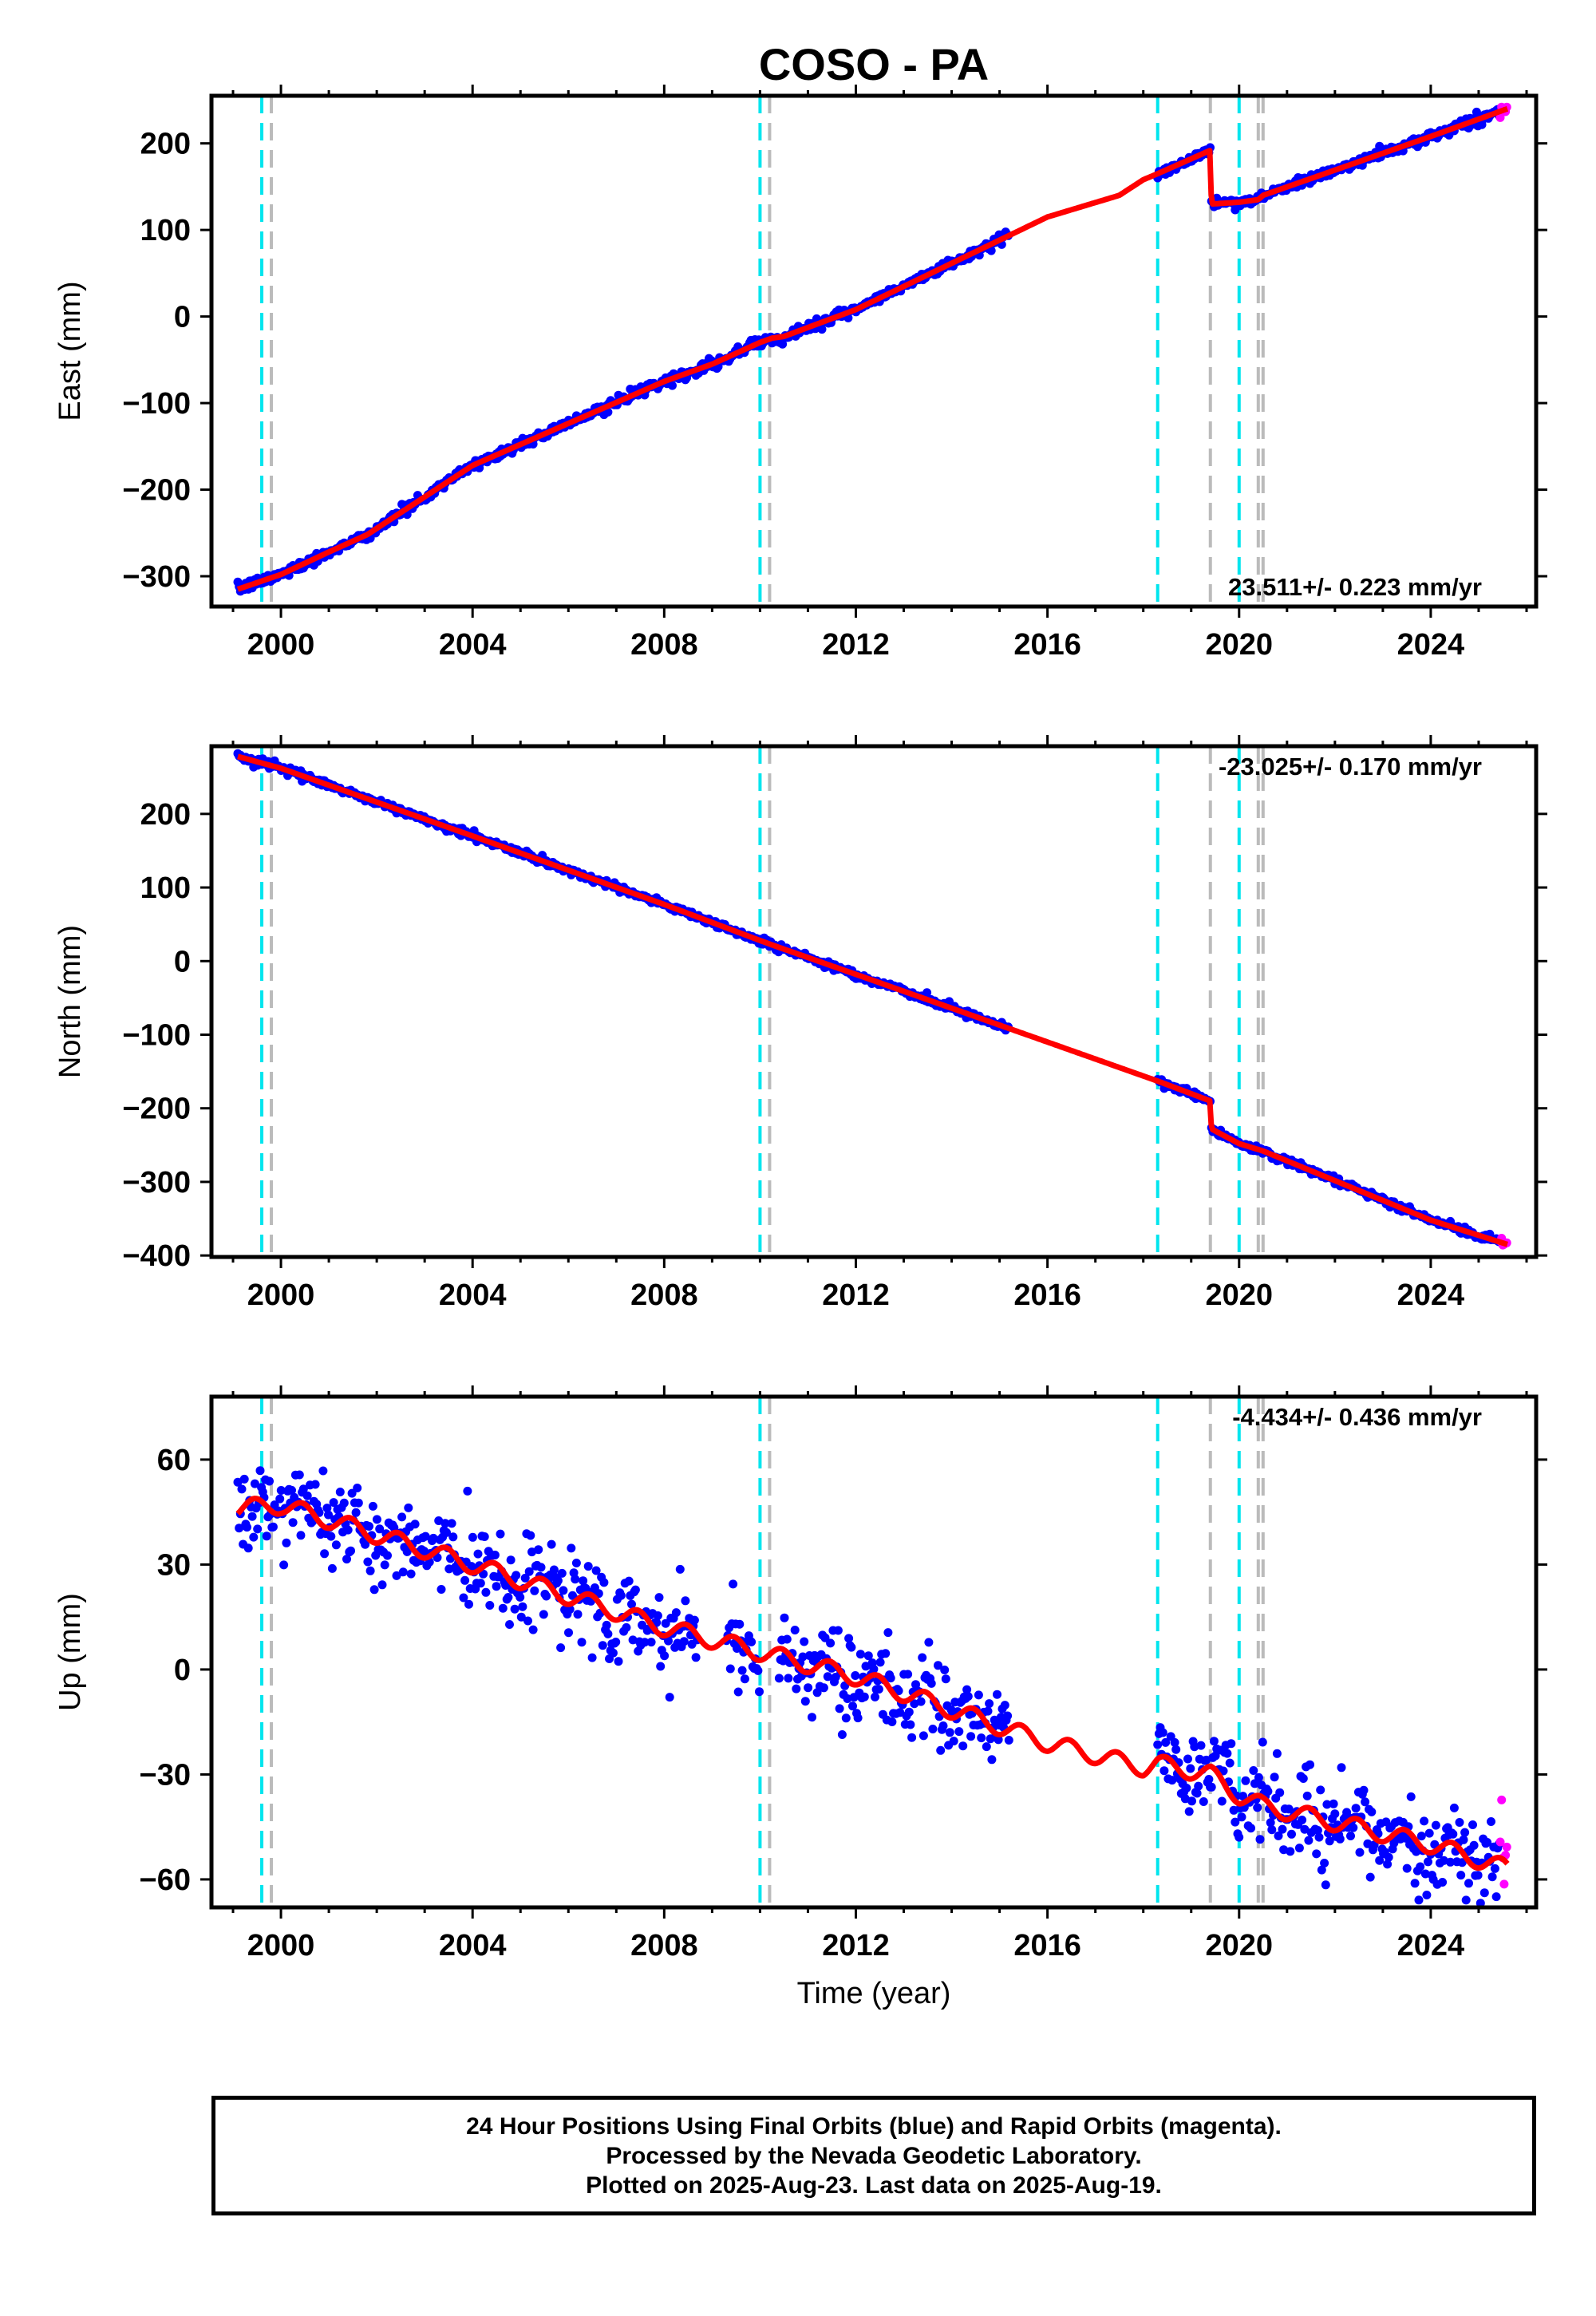  I want to click on y-tick-label: −30, so click(165, 1775).